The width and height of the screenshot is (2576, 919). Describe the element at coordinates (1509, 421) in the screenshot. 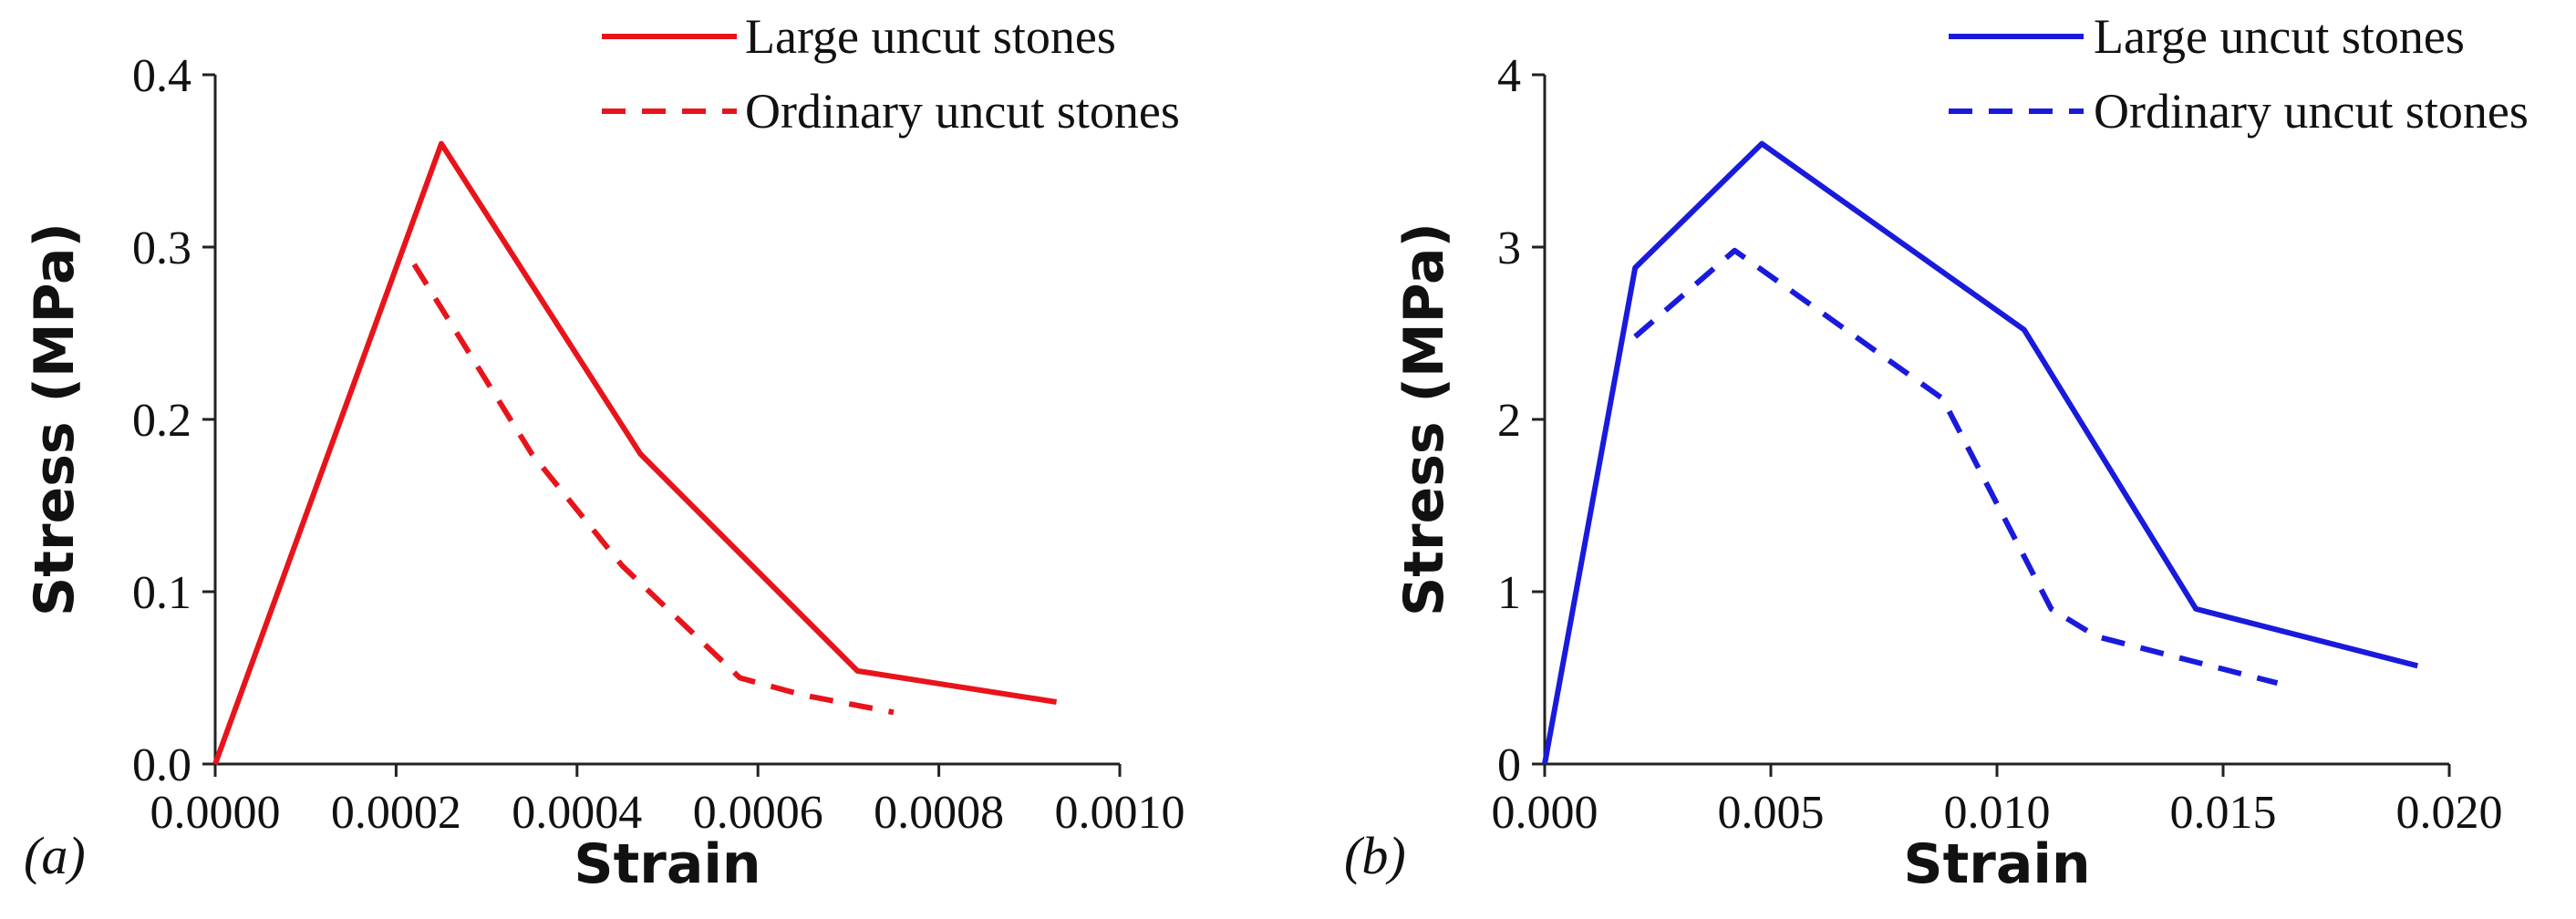

I see `y-tick-label: 2` at that location.